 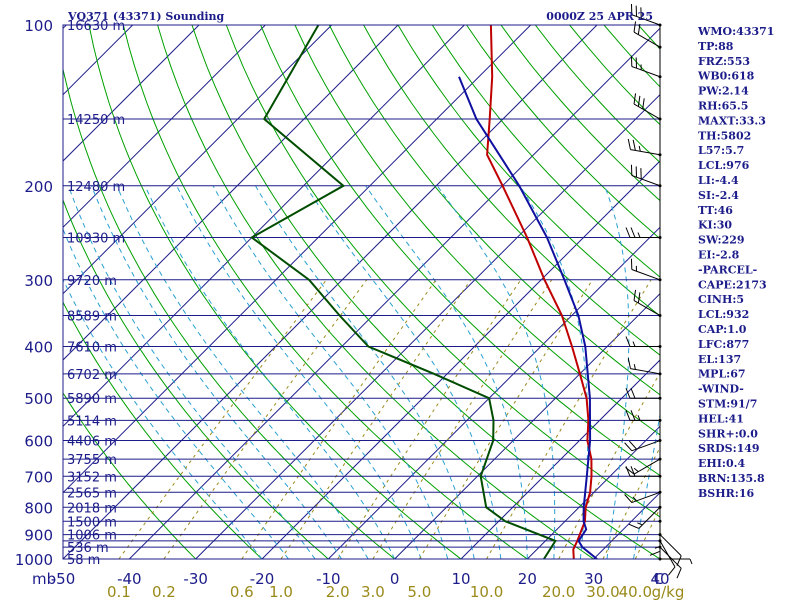 What do you see at coordinates (726, 76) in the screenshot?
I see `index-value: WB0:618` at bounding box center [726, 76].